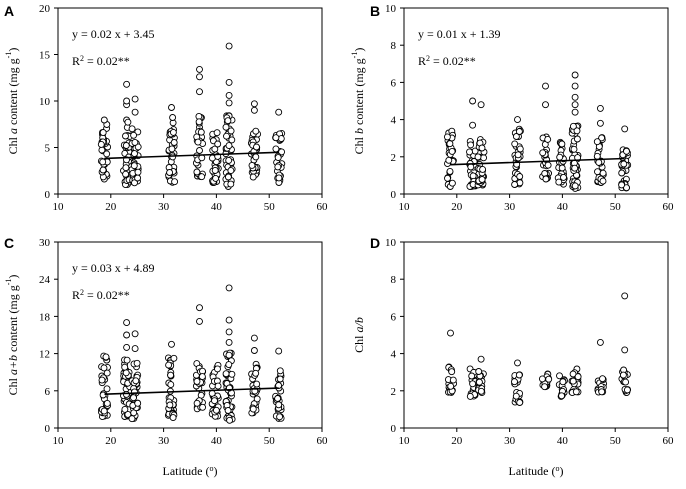  I want to click on x-axis-title-text: Latitude (, so click(186, 471).